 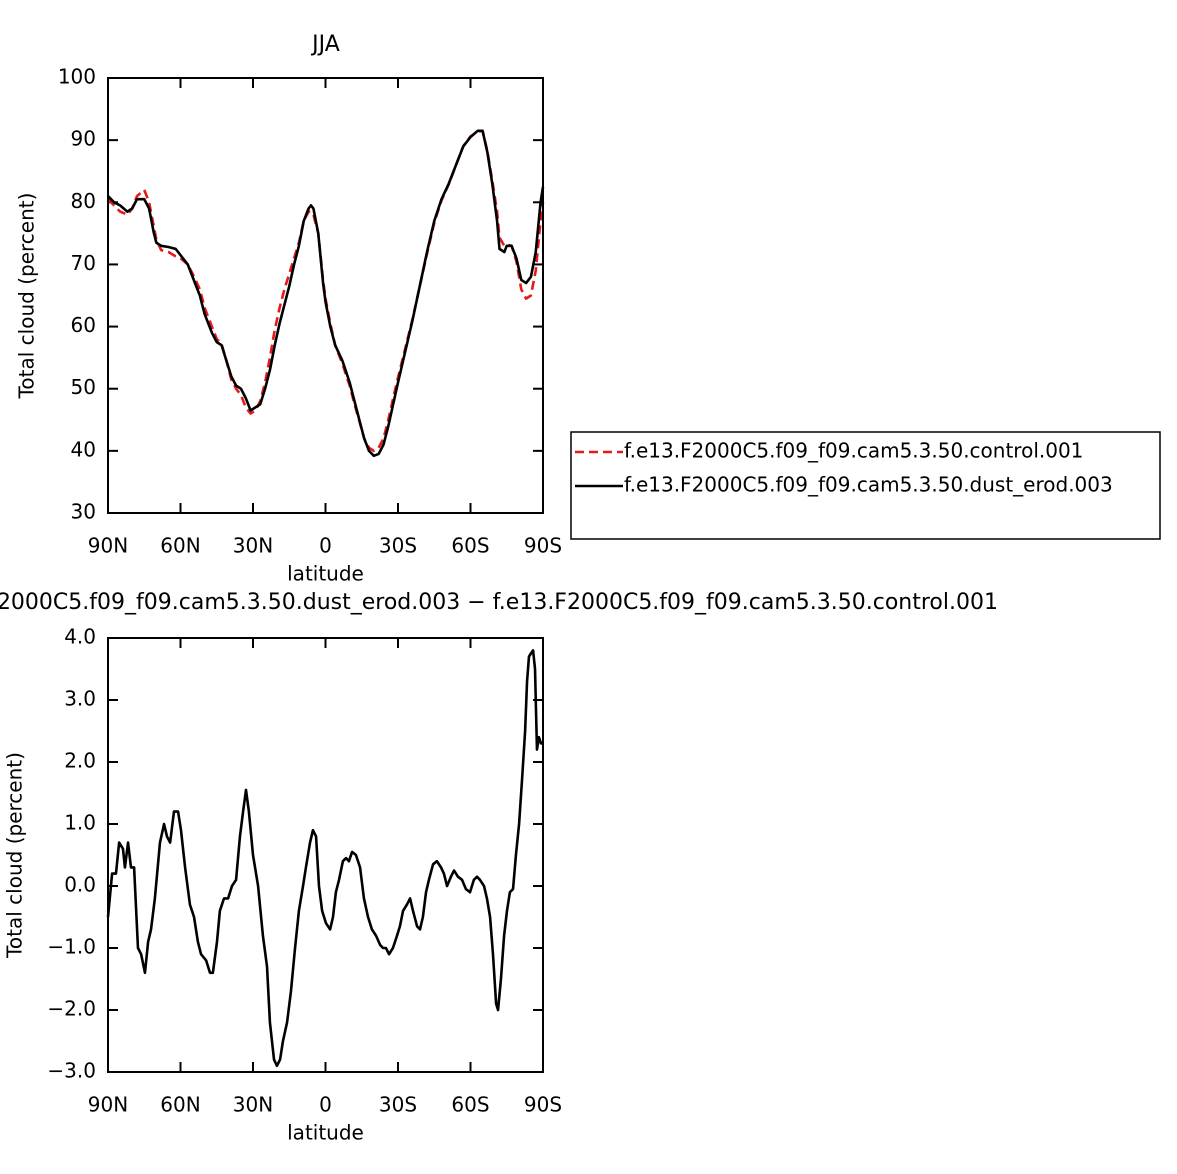 What do you see at coordinates (83, 512) in the screenshot?
I see `y-tick-label: 30` at bounding box center [83, 512].